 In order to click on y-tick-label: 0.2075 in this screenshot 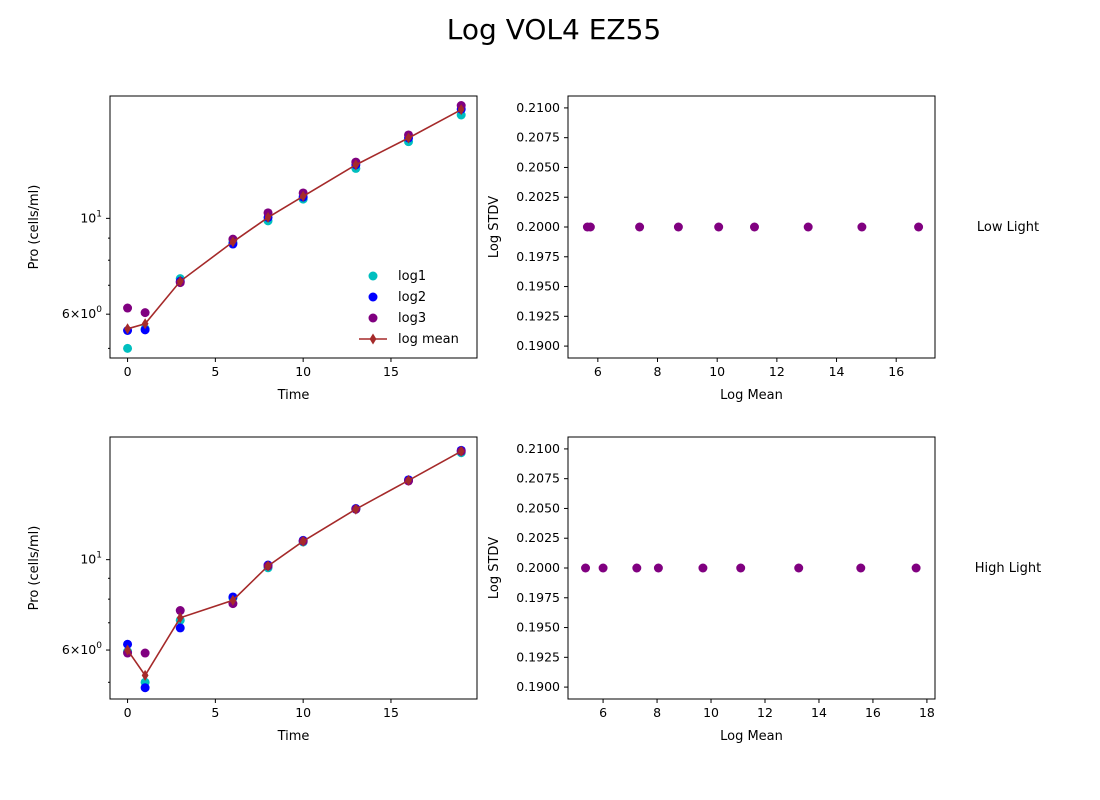, I will do `click(538, 137)`.